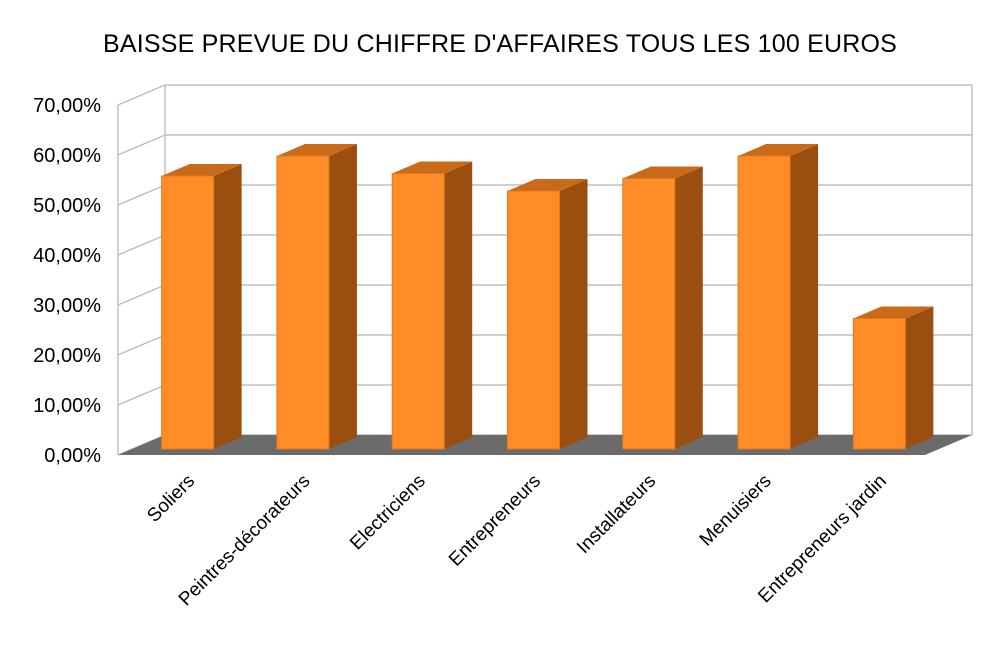 Image resolution: width=1000 pixels, height=650 pixels. What do you see at coordinates (67, 106) in the screenshot?
I see `y-tick-label: 70,00%` at bounding box center [67, 106].